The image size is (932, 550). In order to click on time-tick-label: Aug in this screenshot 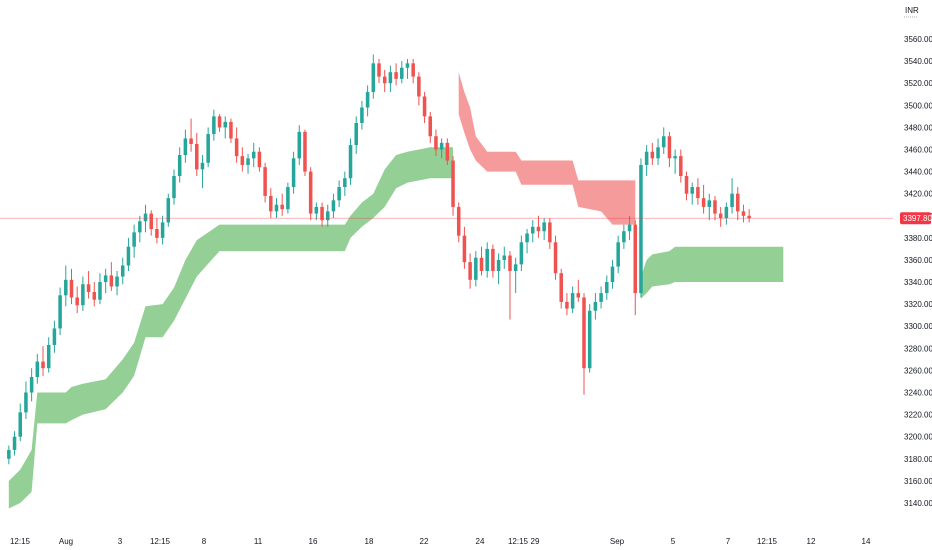, I will do `click(66, 541)`.